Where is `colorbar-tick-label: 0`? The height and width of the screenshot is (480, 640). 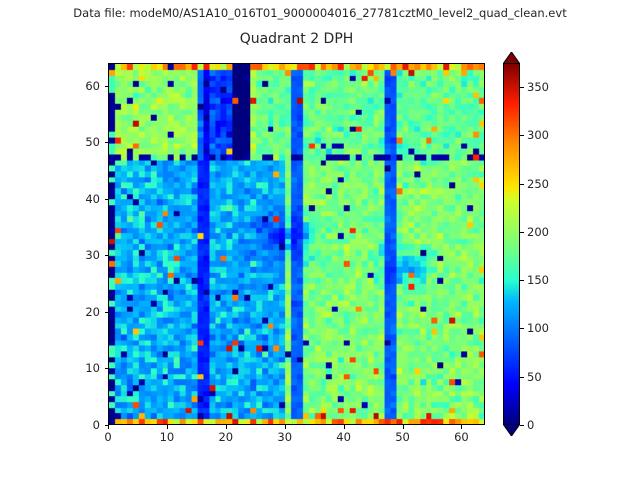
colorbar-tick-label: 0 is located at coordinates (531, 425).